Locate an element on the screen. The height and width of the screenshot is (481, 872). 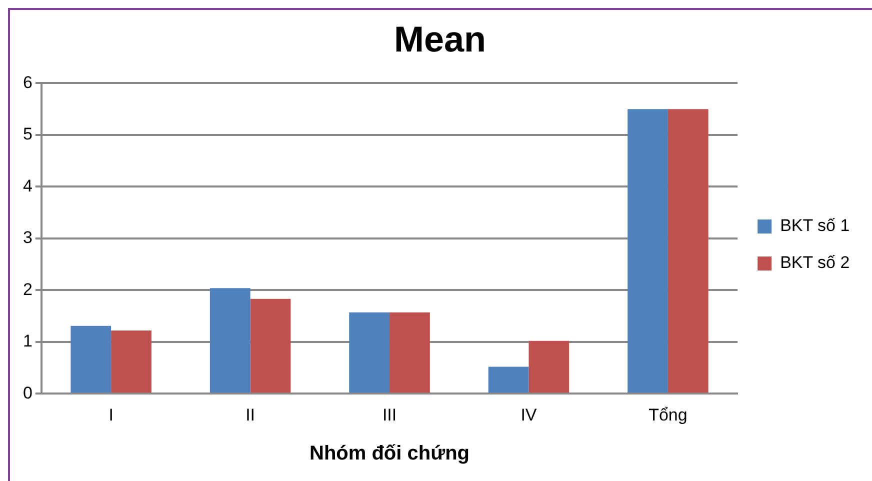
legend-label: BKT số 1 is located at coordinates (815, 226).